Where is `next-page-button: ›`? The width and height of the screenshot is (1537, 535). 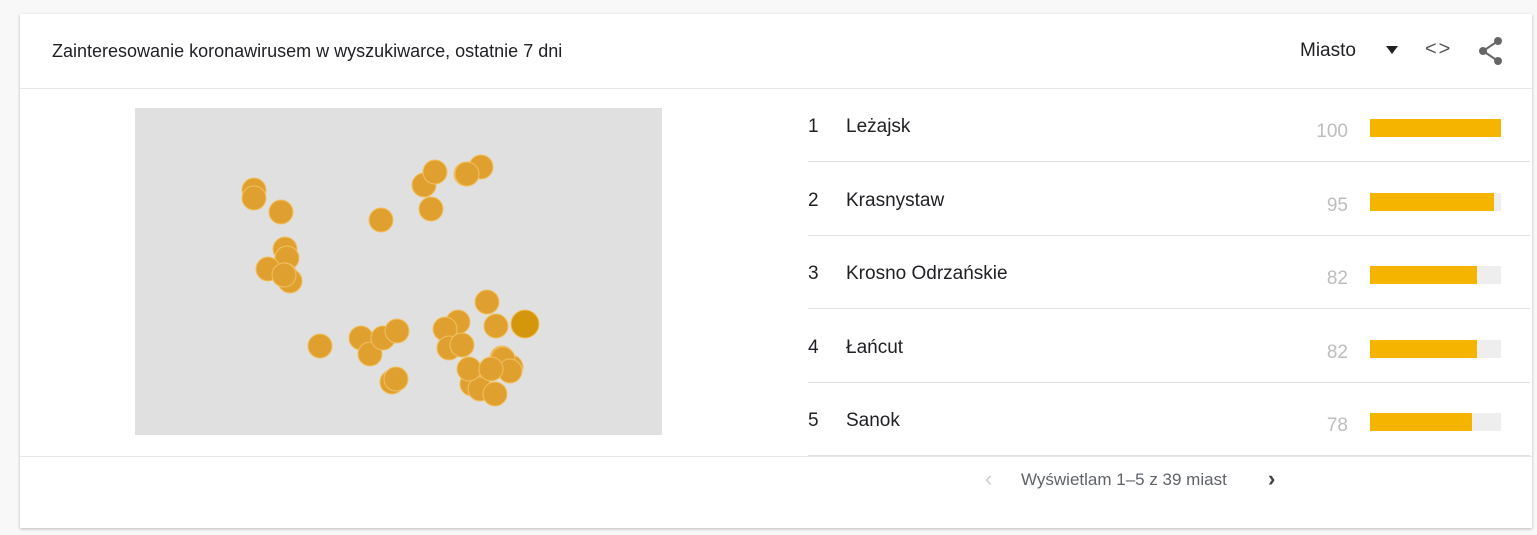
next-page-button: › is located at coordinates (1272, 478).